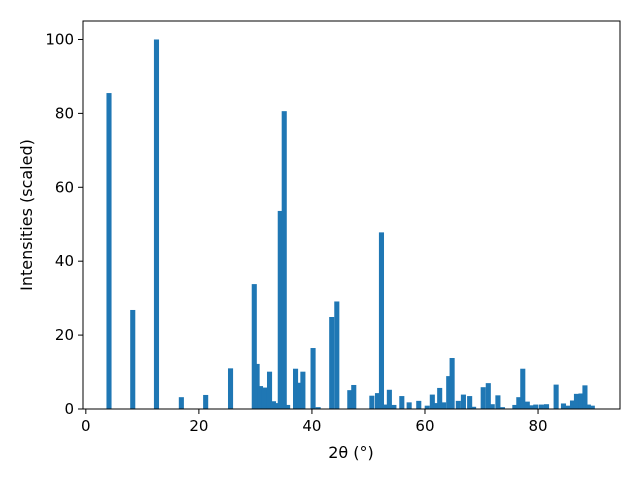 This screenshot has height=480, width=640. Describe the element at coordinates (424, 426) in the screenshot. I see `x-tick-label: 60` at that location.